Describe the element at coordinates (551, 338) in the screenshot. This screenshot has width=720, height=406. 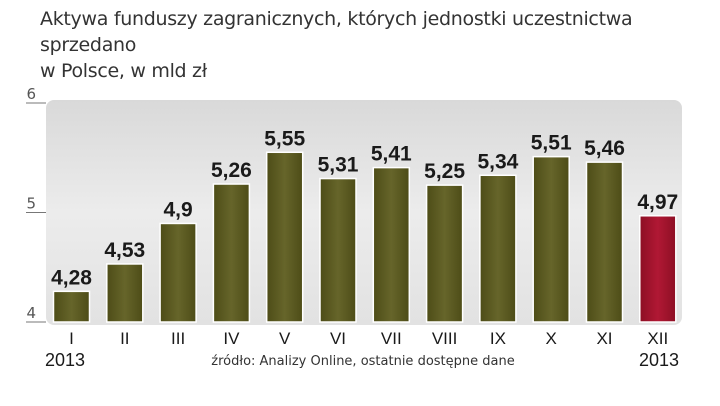
I see `x-tick-label: X` at that location.